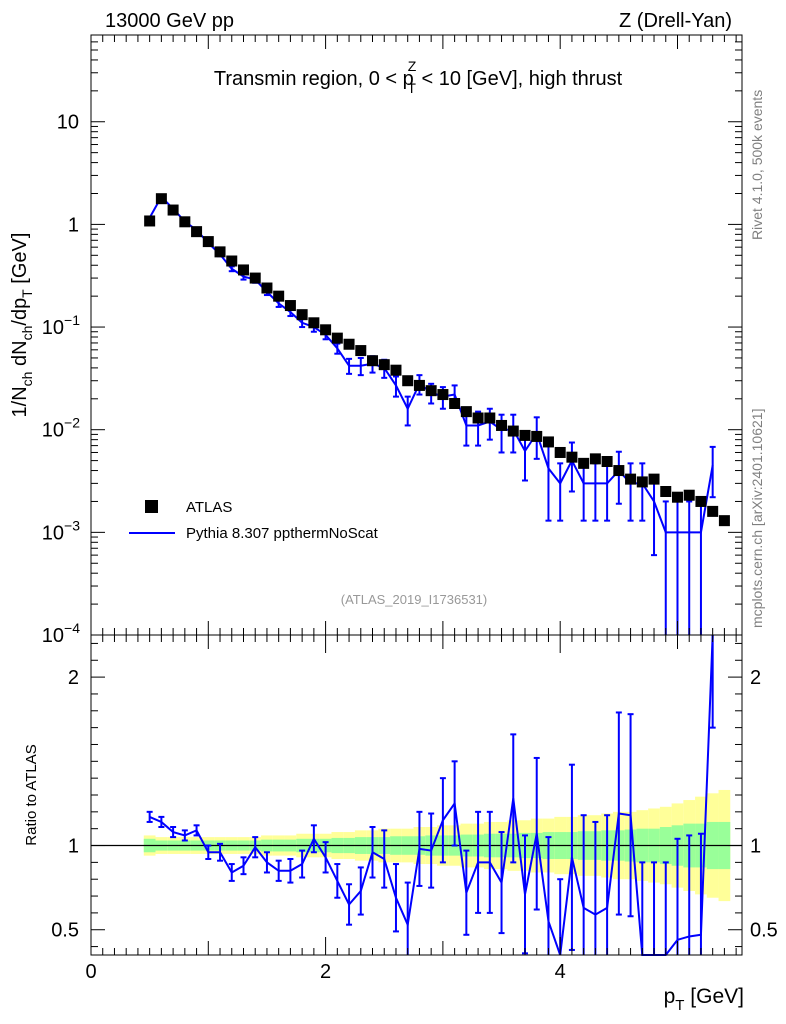 Image resolution: width=786 pixels, height=1024 pixels. I want to click on header-left: 13000 GeV pp, so click(169, 21).